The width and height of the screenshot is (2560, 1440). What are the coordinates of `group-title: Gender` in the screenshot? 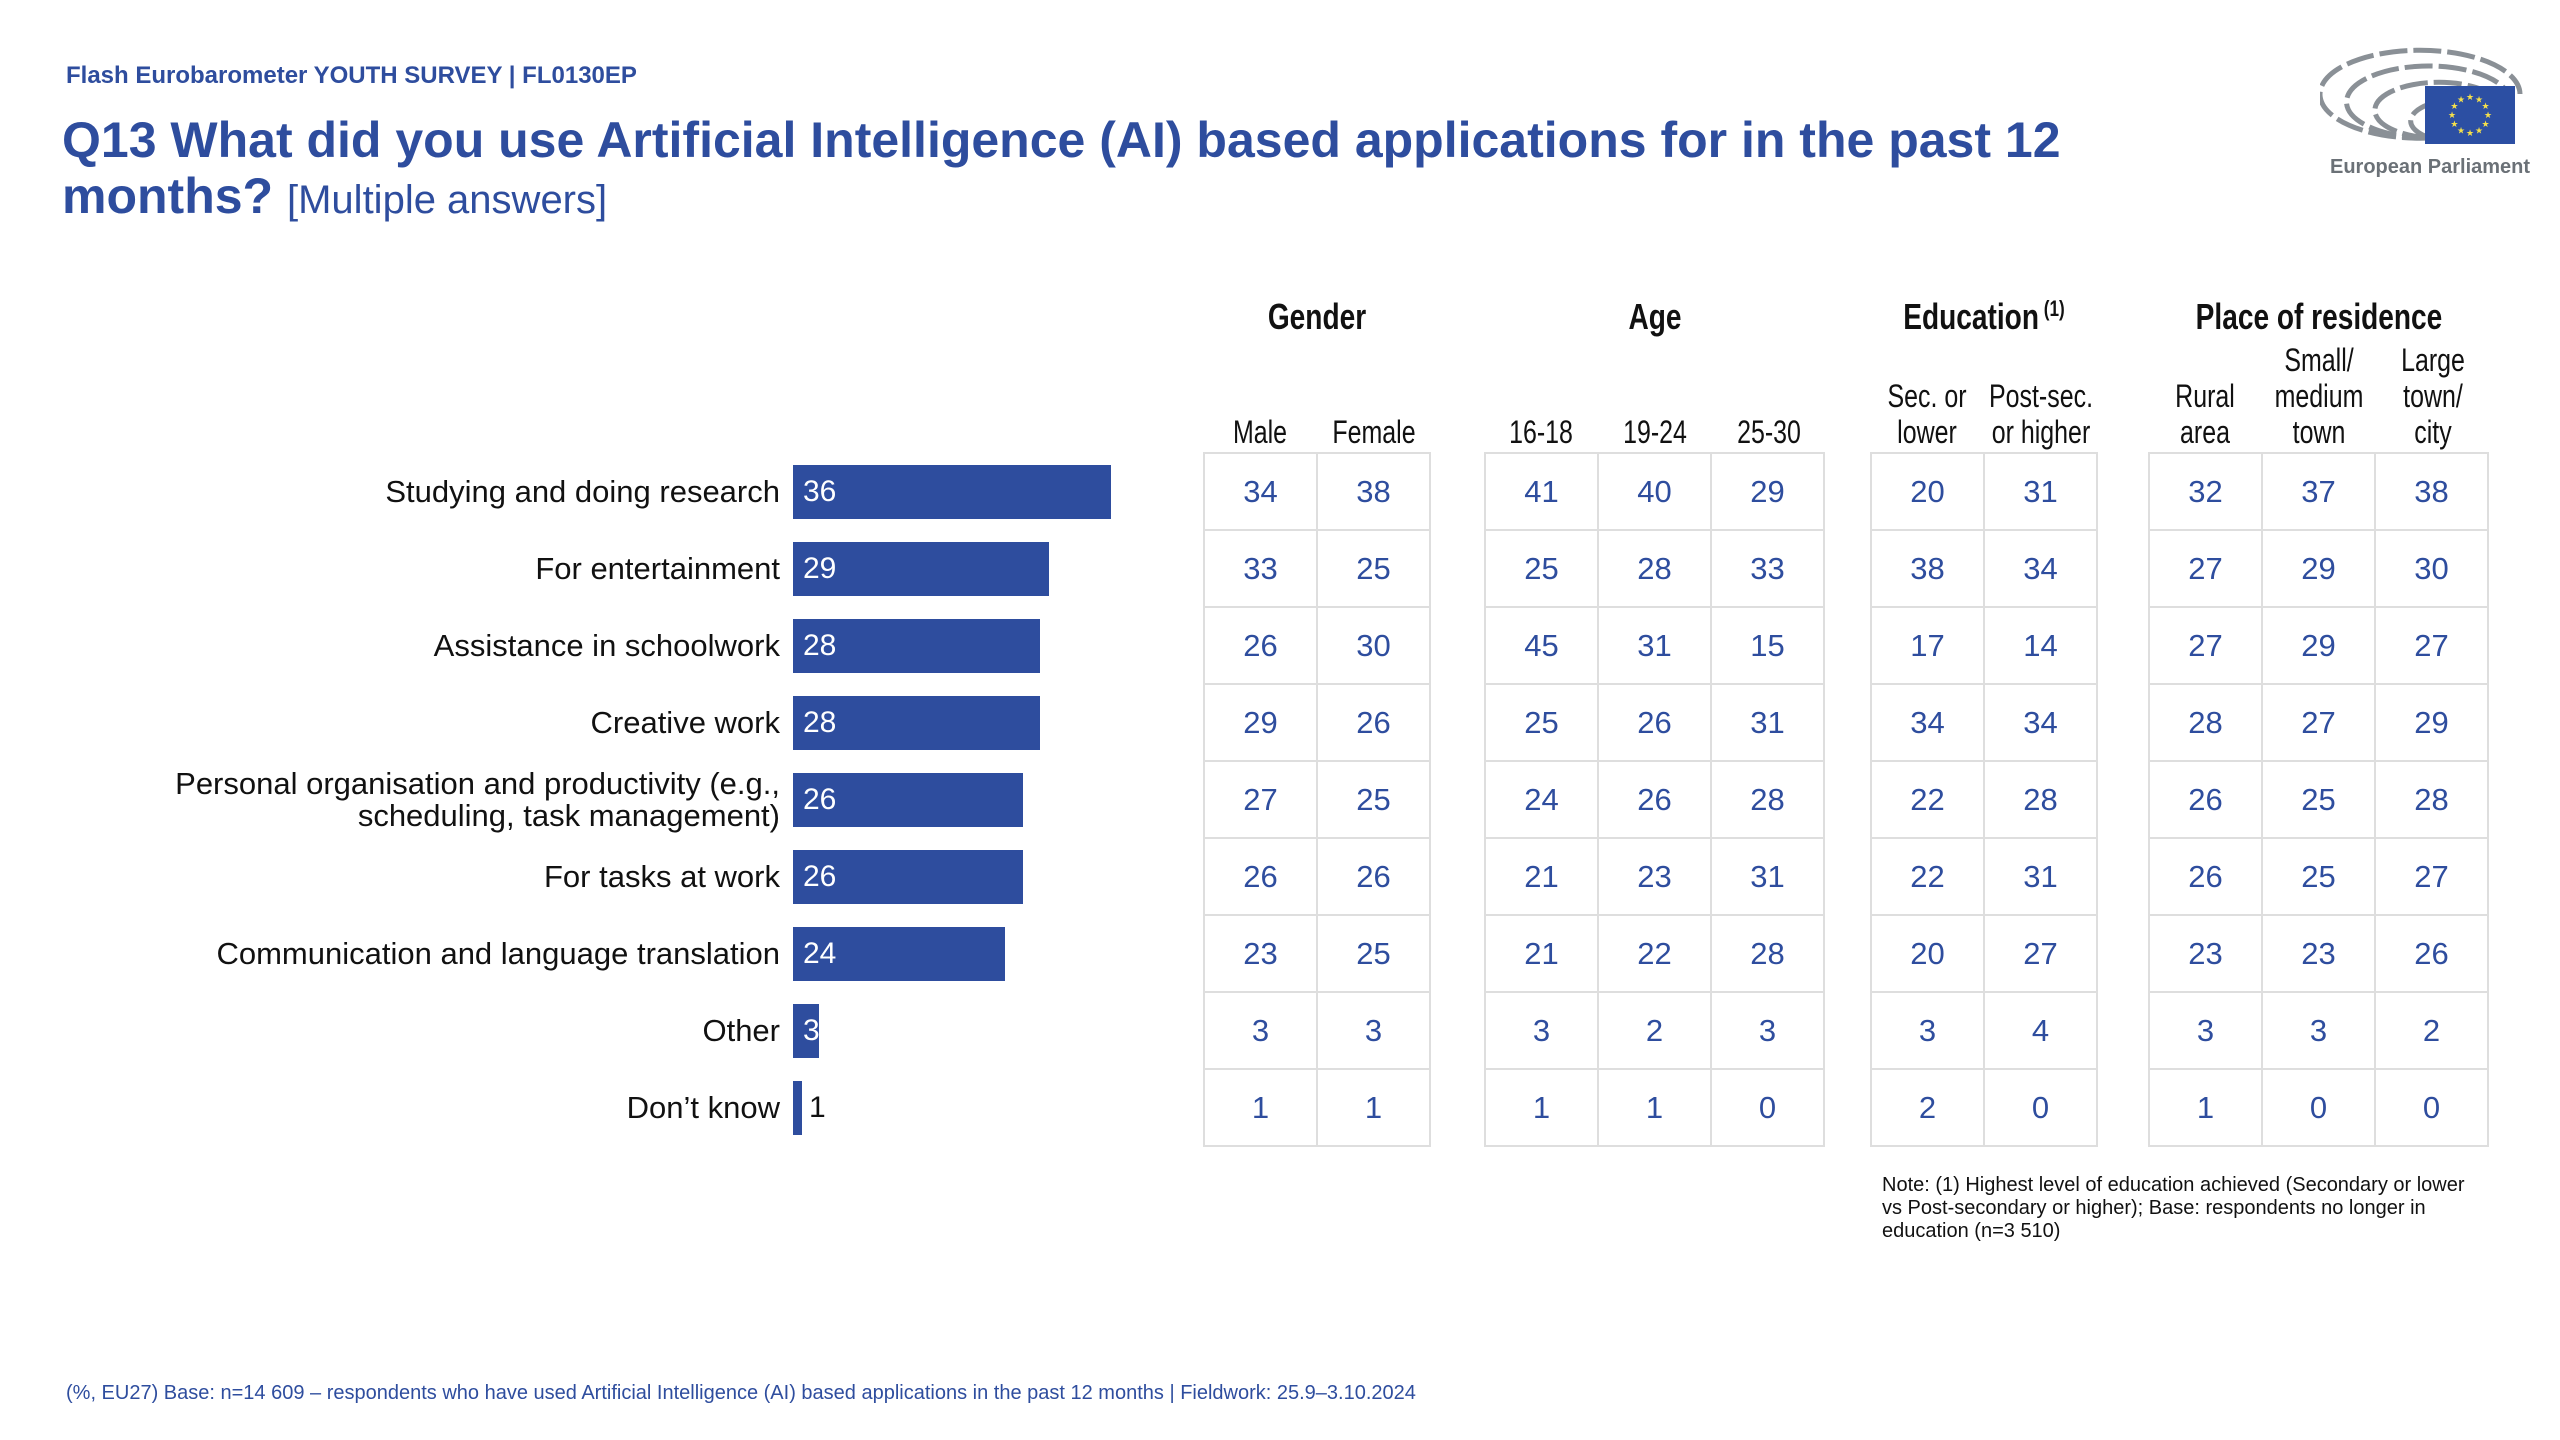 It's located at (1317, 317).